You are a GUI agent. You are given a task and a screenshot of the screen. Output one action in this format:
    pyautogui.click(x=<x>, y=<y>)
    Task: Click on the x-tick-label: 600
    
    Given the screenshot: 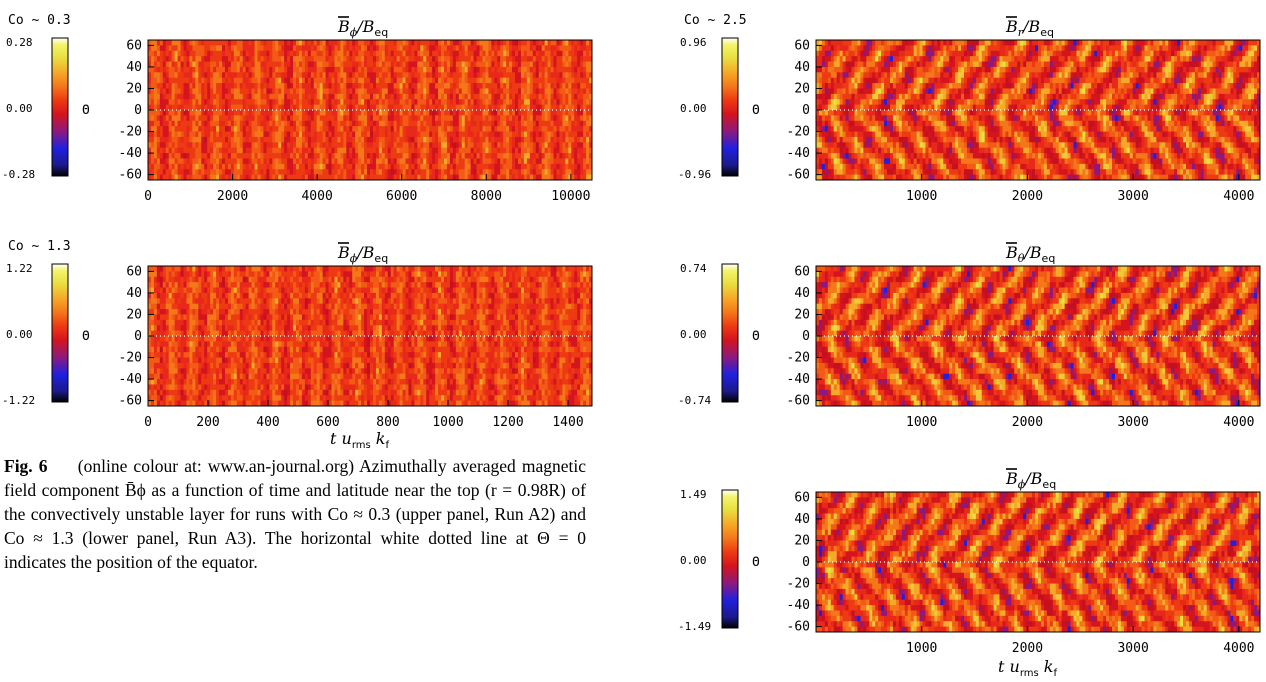 What is the action you would take?
    pyautogui.click(x=327, y=422)
    